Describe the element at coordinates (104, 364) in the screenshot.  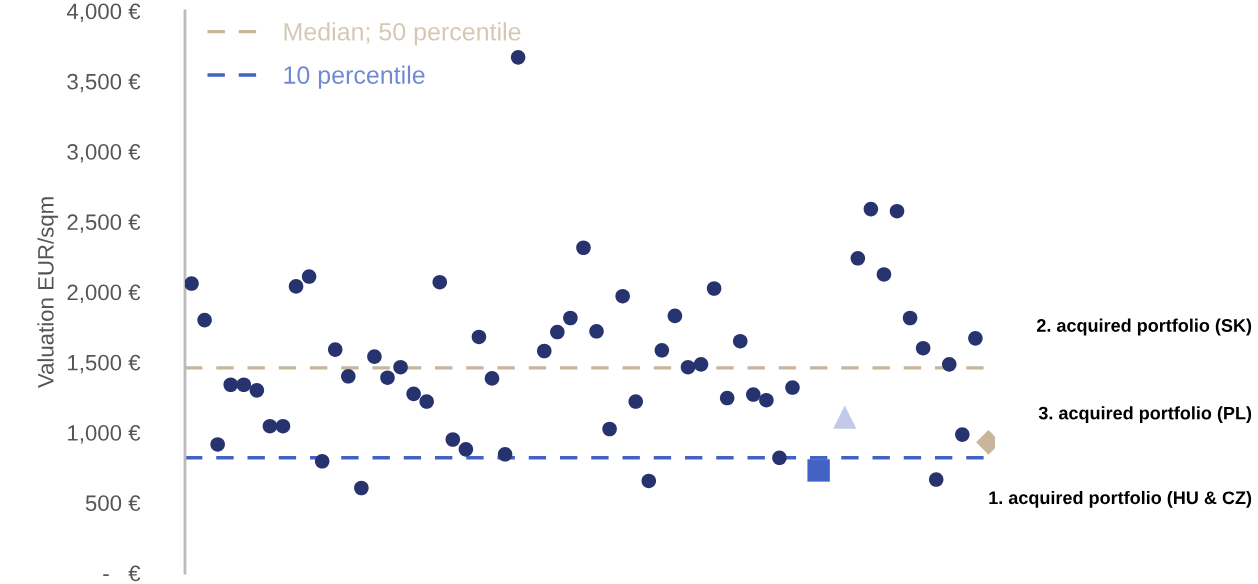
I see `y-tick-label: 1,500 €` at that location.